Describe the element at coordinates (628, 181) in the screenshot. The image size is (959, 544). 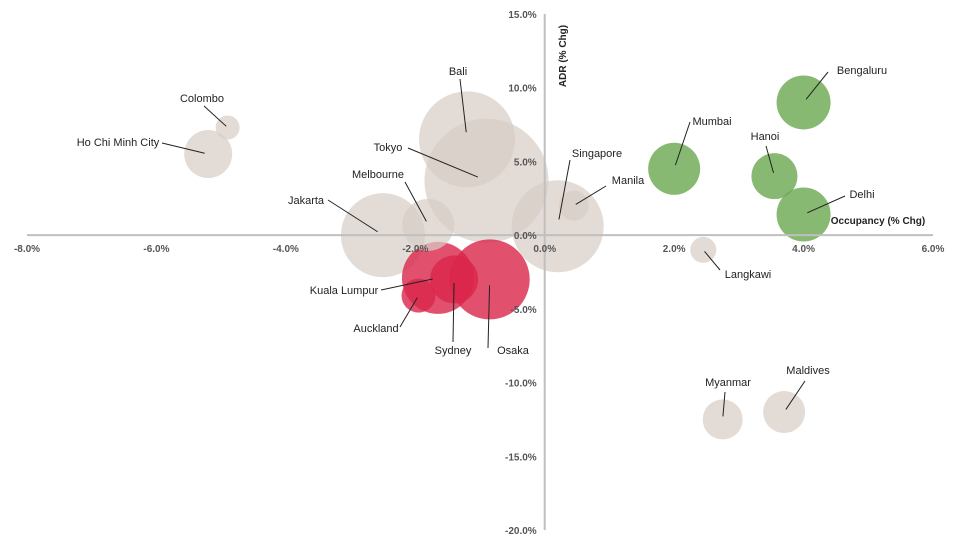
I see `label-manila: Manila` at that location.